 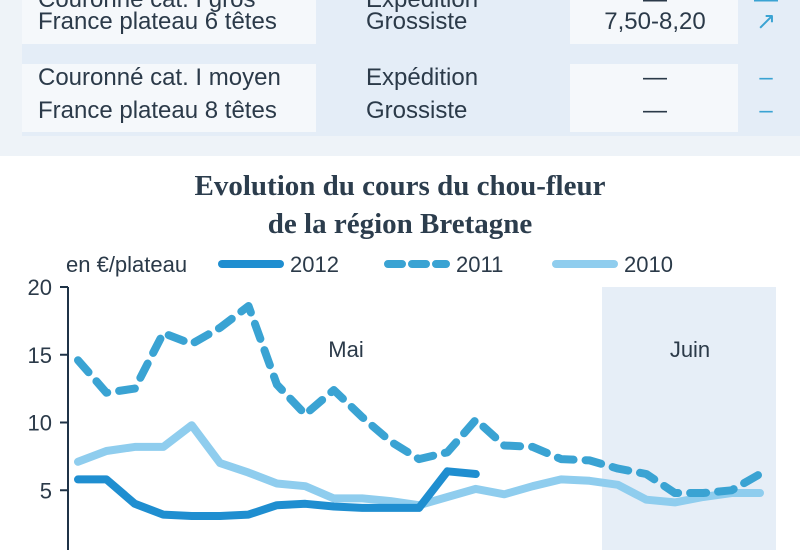 I want to click on product-name: France plateau 6 têtes, so click(x=157, y=21).